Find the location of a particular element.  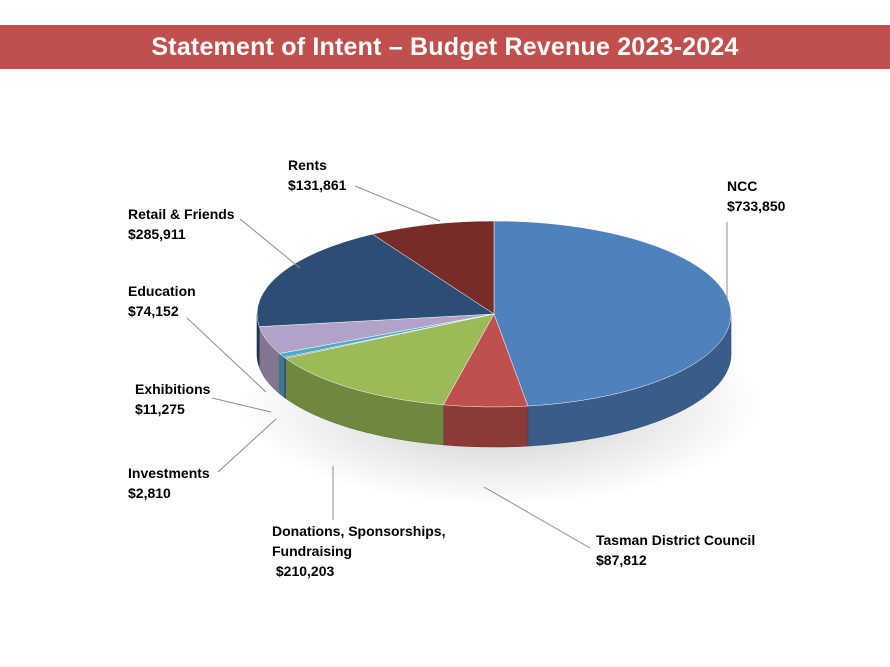

slice-label-rents: Rents $131,861 is located at coordinates (317, 175).